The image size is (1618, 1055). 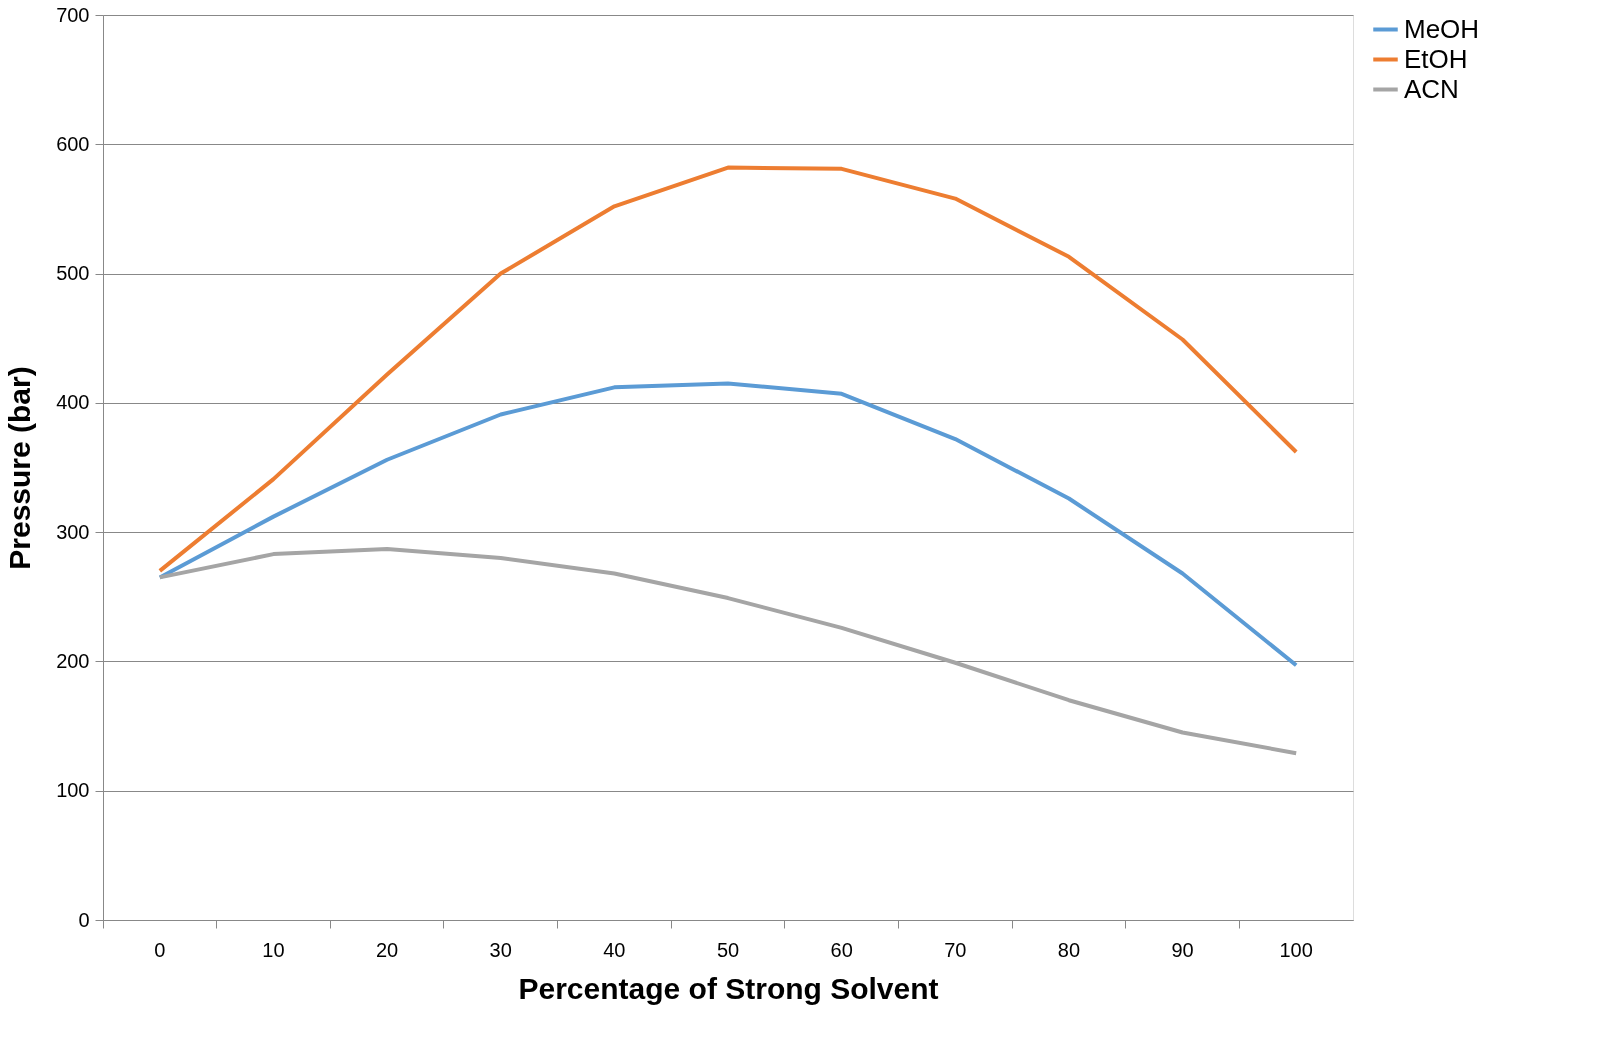 I want to click on legend-label: ACN, so click(x=1431, y=88).